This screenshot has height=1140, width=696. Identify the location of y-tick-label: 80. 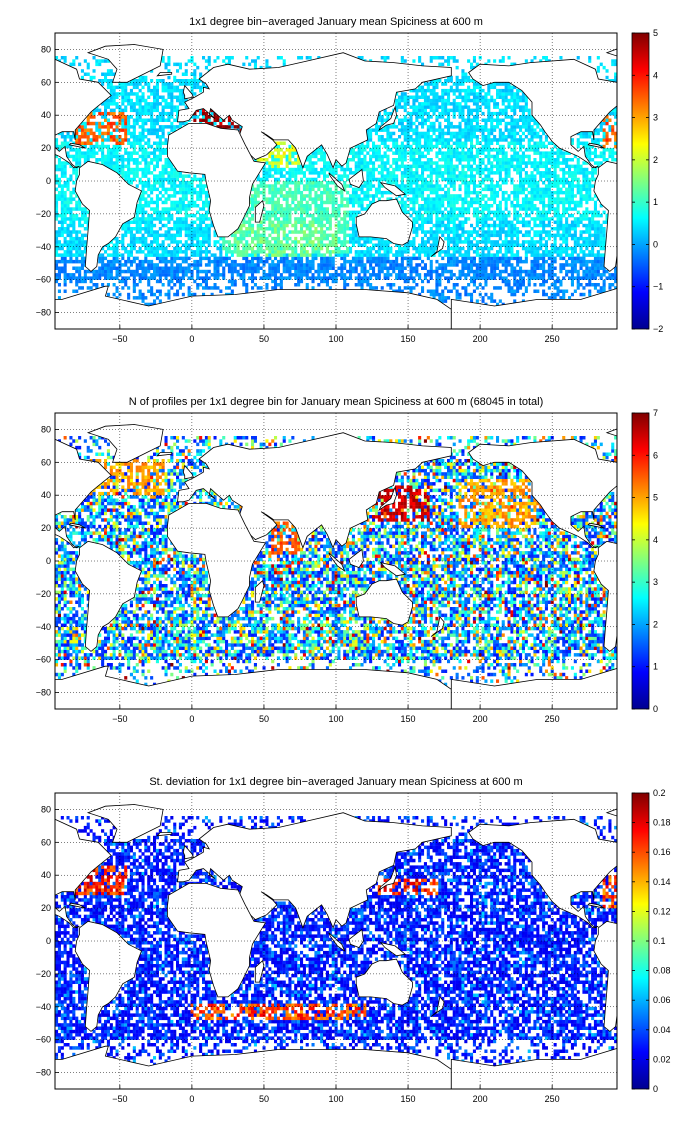
(46, 809).